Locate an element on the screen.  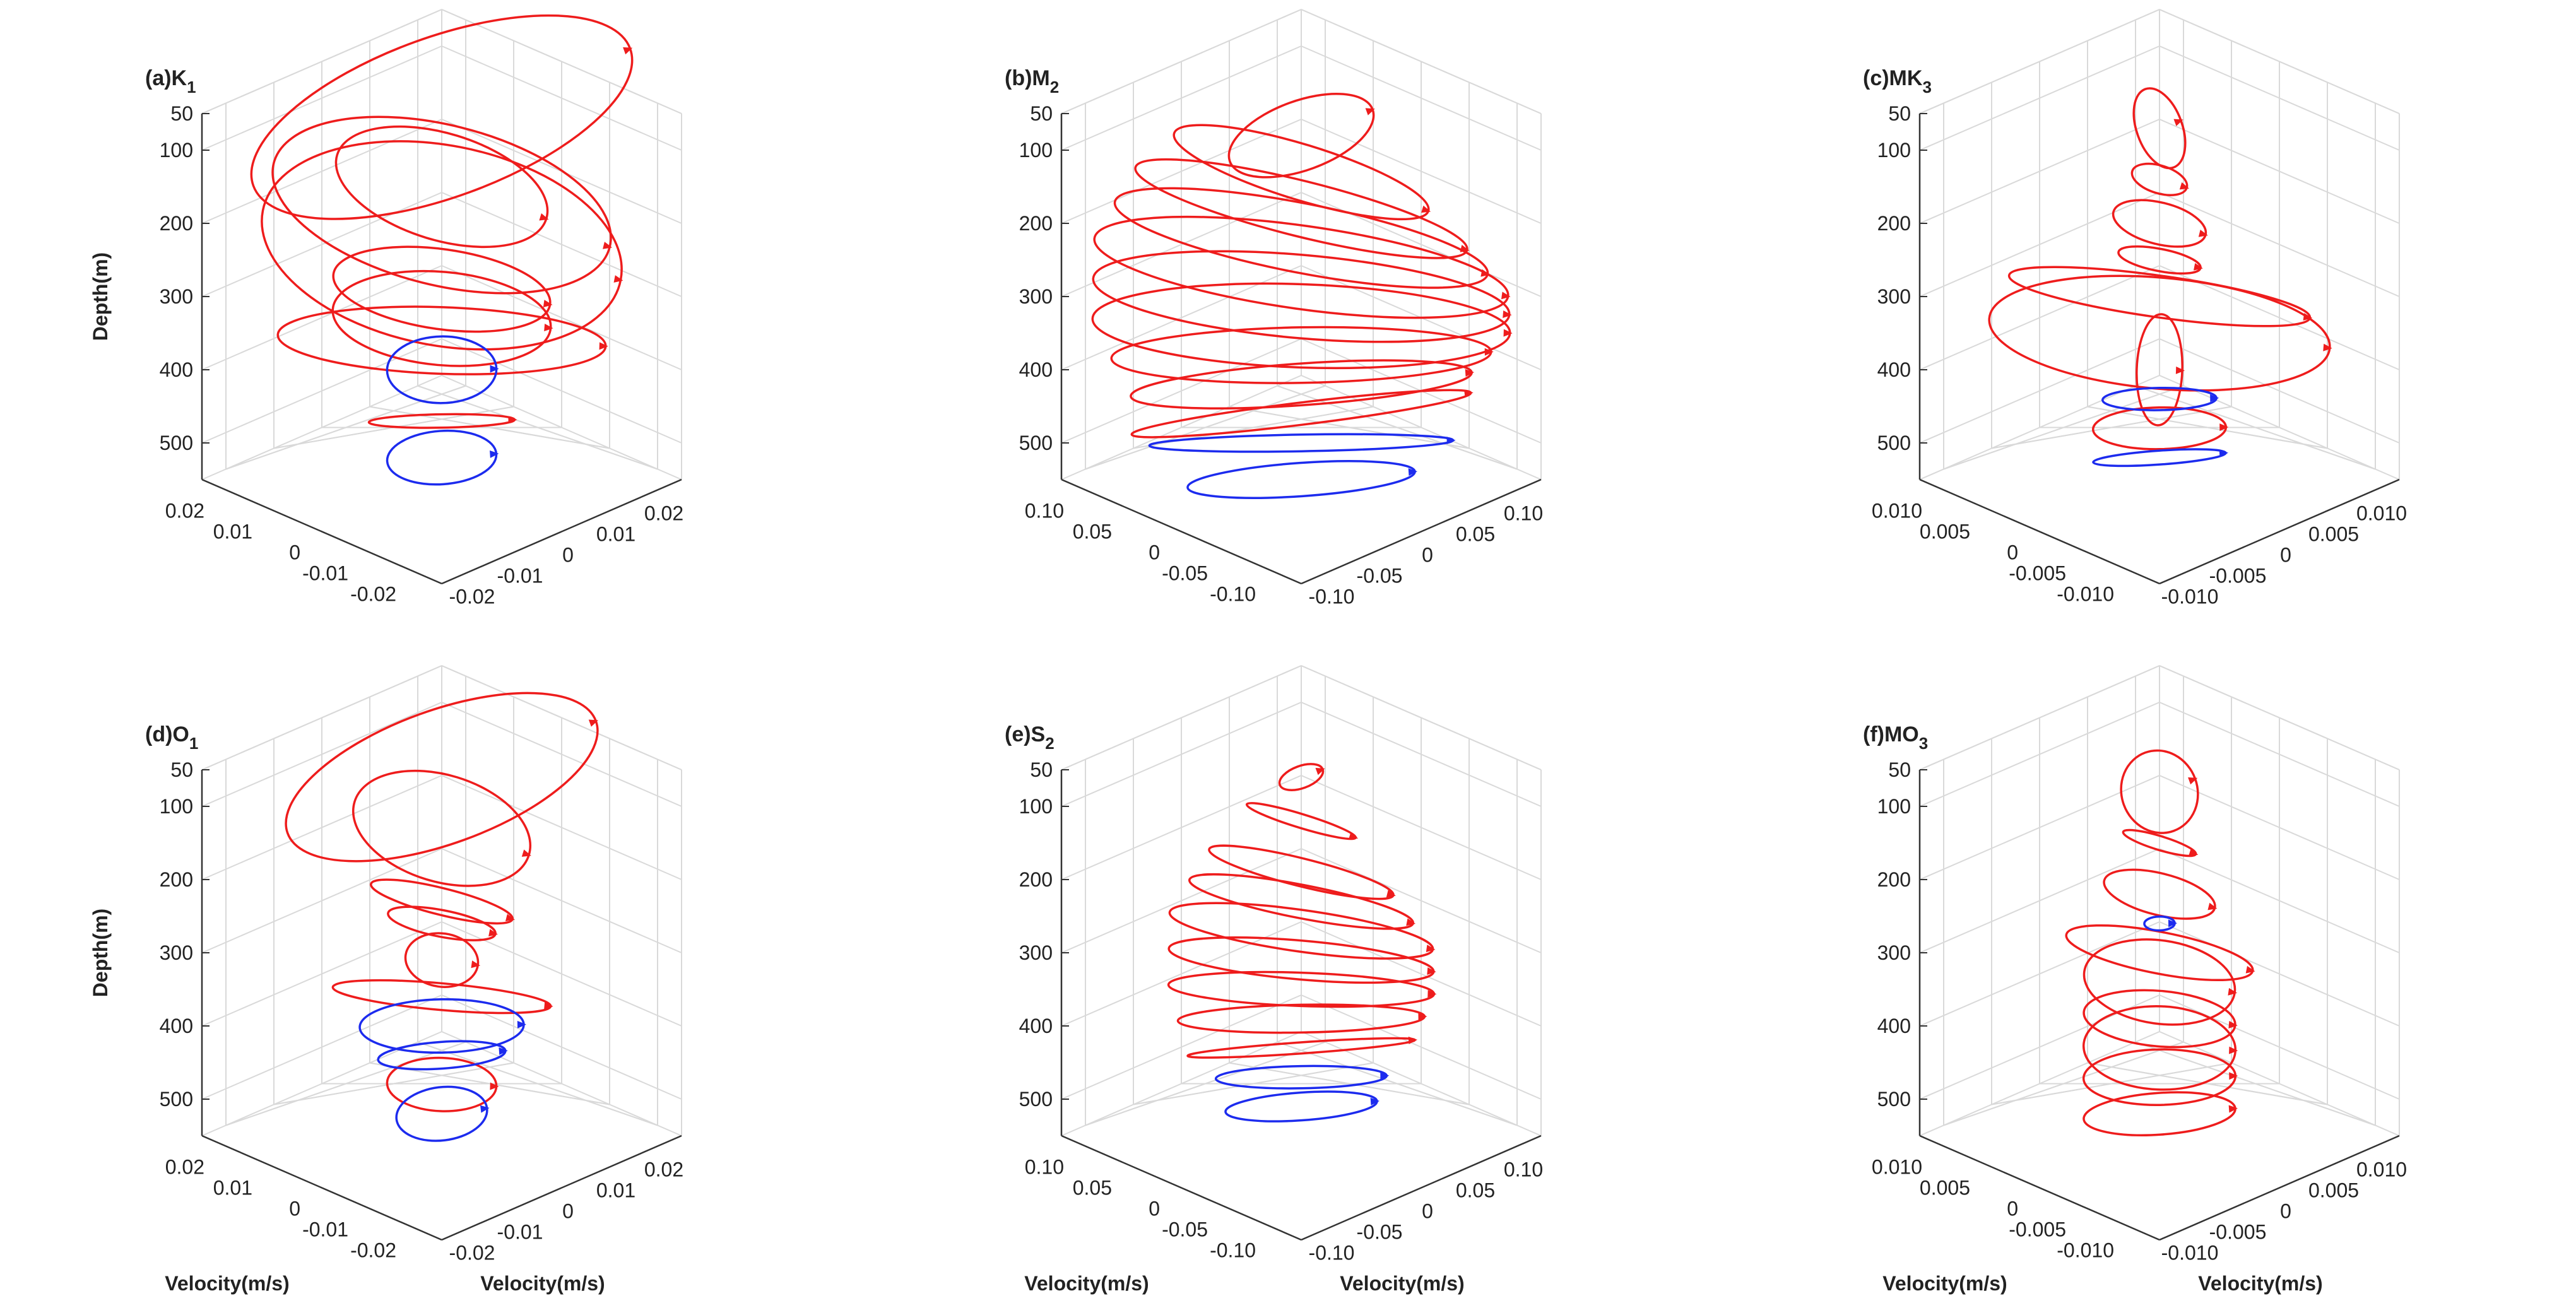
y-tick-label: 0.01 is located at coordinates (615, 534).